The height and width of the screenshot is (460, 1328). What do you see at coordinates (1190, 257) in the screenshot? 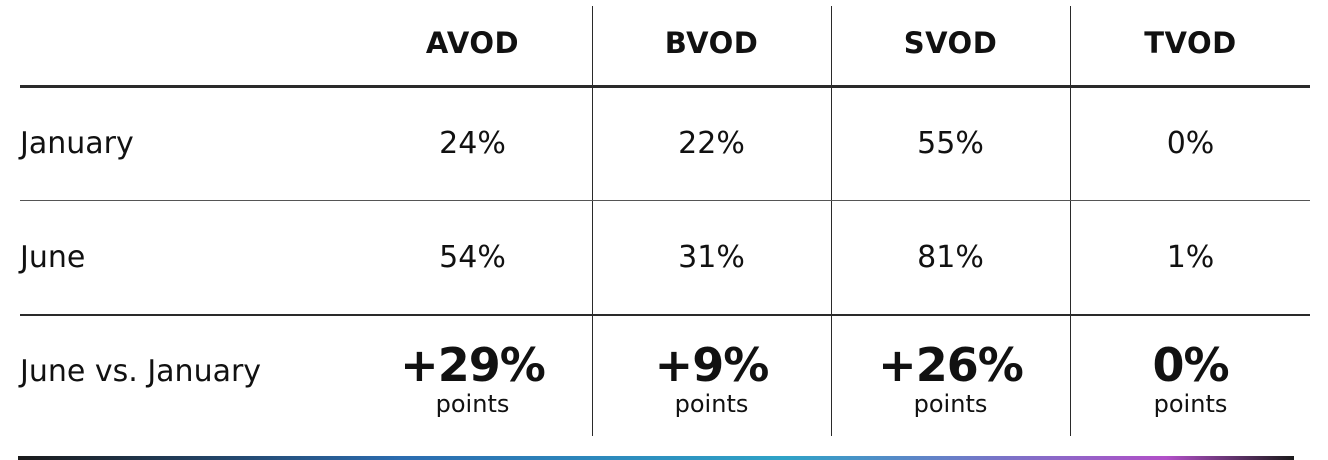
I see `table-cell: 1%` at bounding box center [1190, 257].